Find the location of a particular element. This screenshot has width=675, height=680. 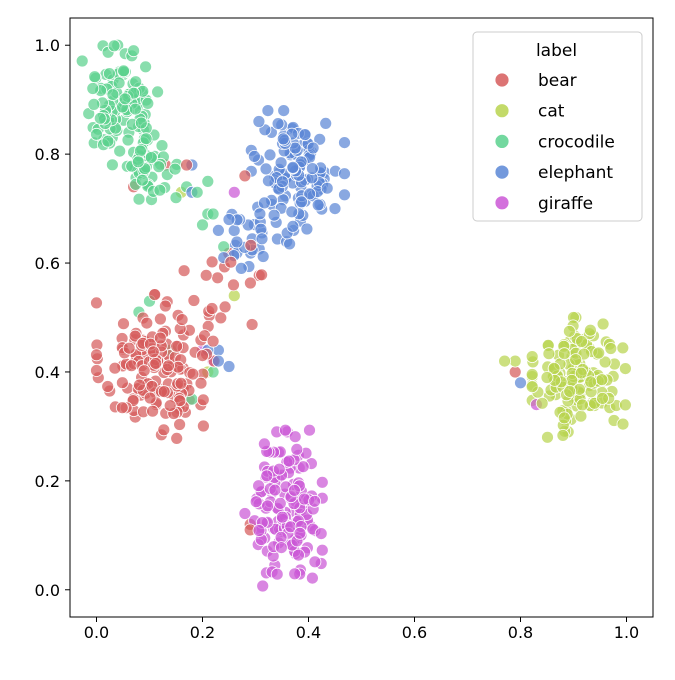

x-tick-label: 0.4 is located at coordinates (308, 632).